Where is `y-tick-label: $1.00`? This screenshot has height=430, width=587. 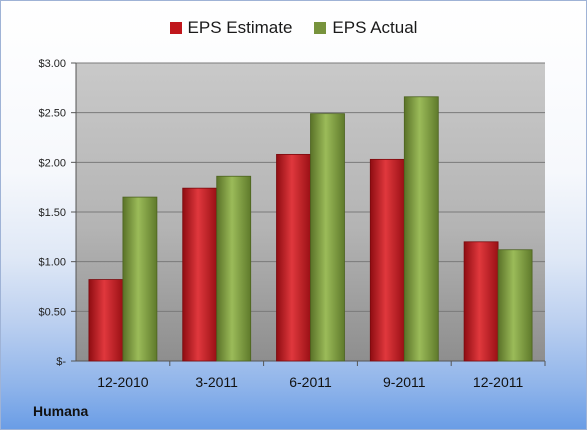
y-tick-label: $1.00 is located at coordinates (52, 263).